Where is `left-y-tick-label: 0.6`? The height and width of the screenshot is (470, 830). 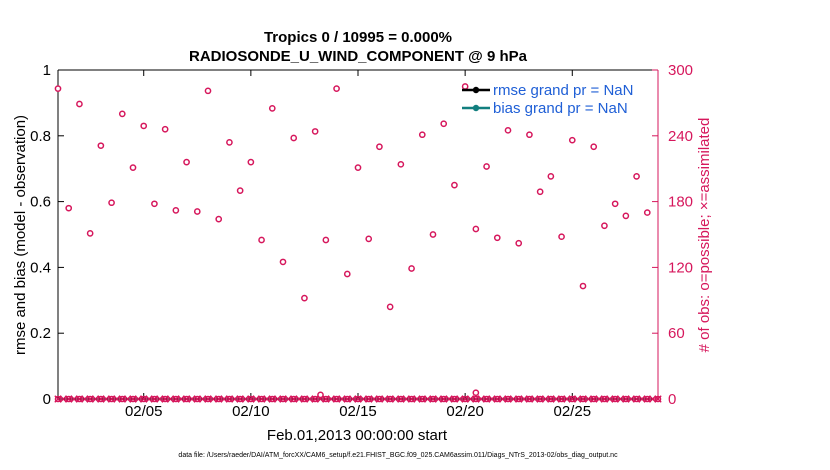 left-y-tick-label: 0.6 is located at coordinates (40, 202).